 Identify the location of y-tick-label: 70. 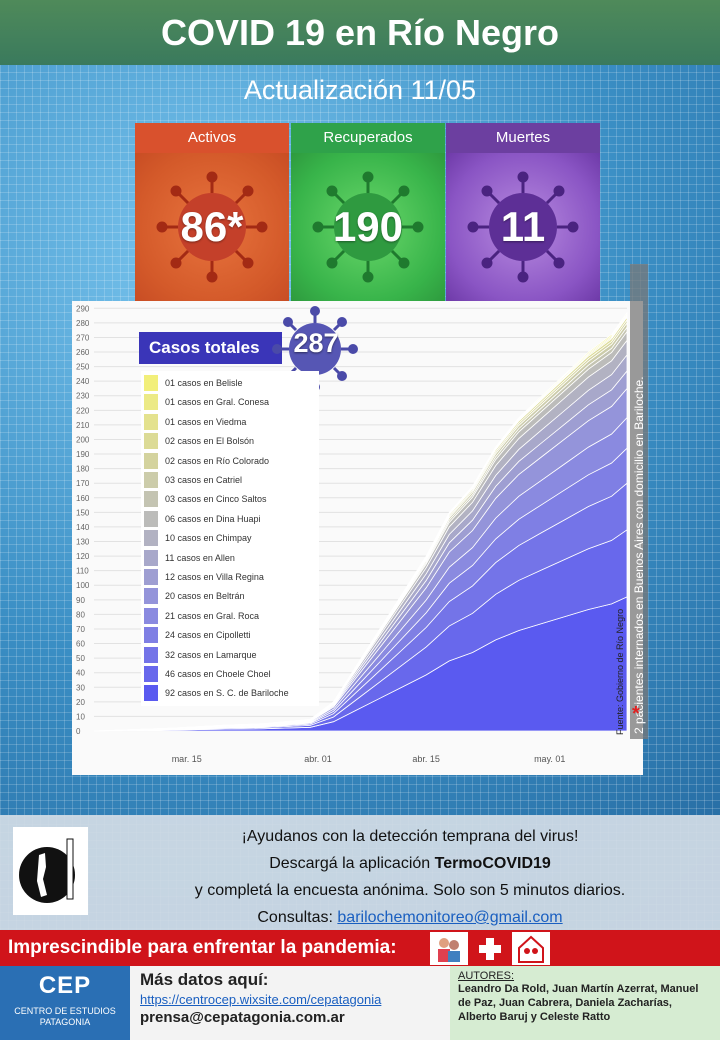
(80, 629).